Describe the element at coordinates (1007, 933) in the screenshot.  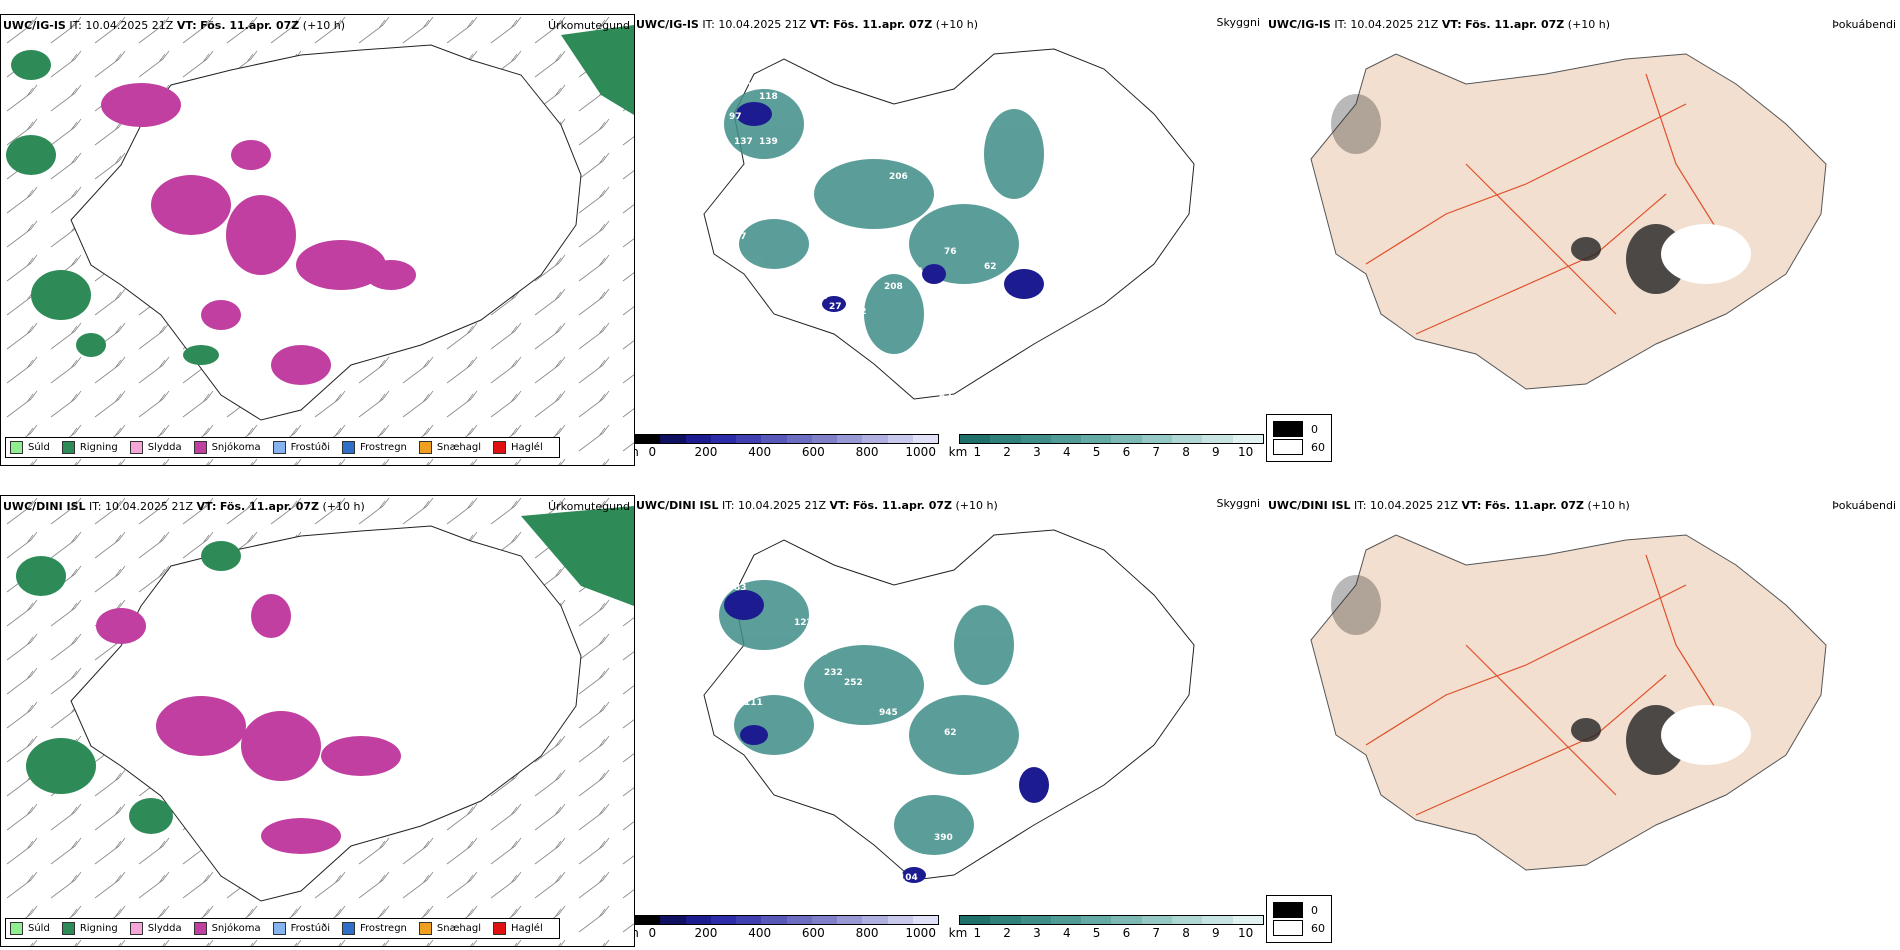
I see `colorbar-tick: 2` at that location.